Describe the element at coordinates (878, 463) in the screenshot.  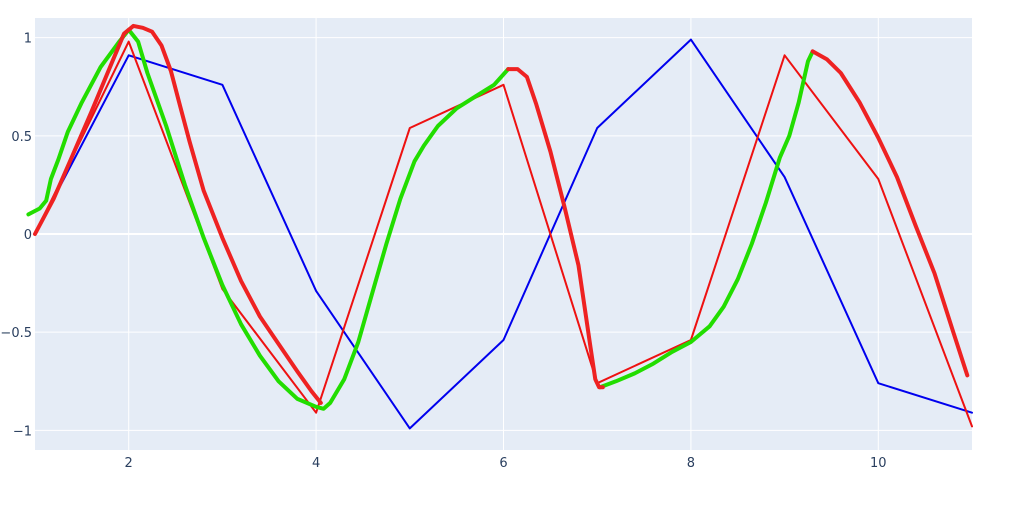
I see `x-tick-label: 10` at that location.